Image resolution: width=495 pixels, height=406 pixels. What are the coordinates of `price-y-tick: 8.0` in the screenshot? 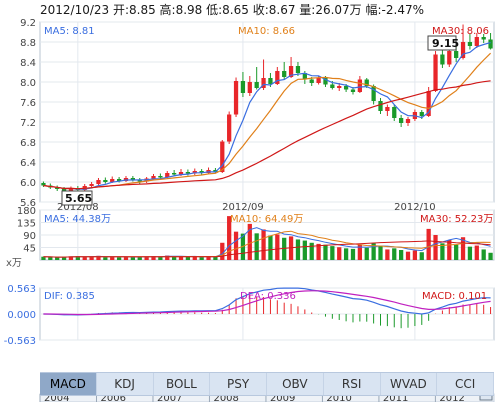 It's located at (28, 83).